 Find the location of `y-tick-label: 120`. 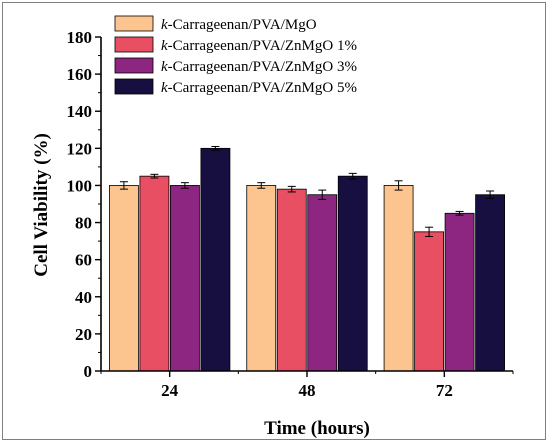

y-tick-label: 120 is located at coordinates (80, 148).